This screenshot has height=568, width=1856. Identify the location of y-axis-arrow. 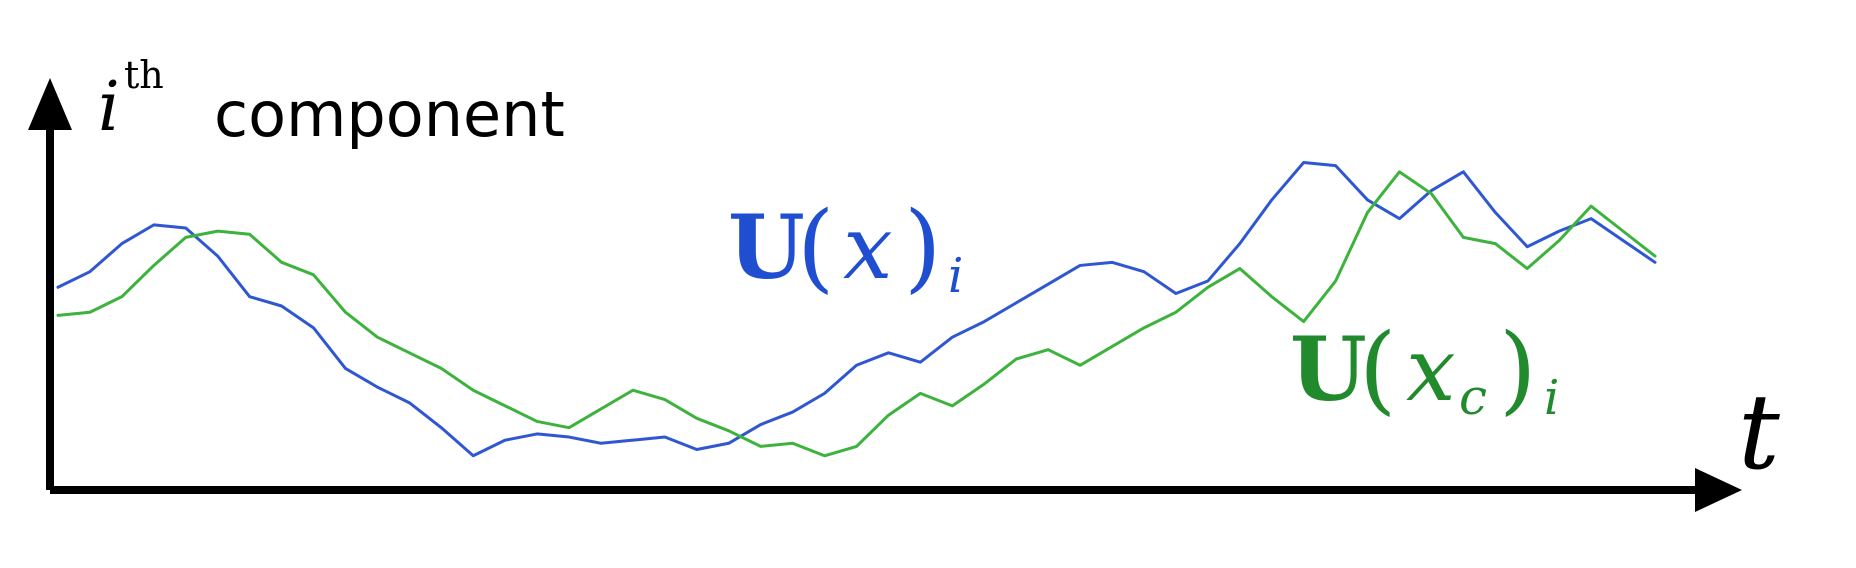
(50, 104).